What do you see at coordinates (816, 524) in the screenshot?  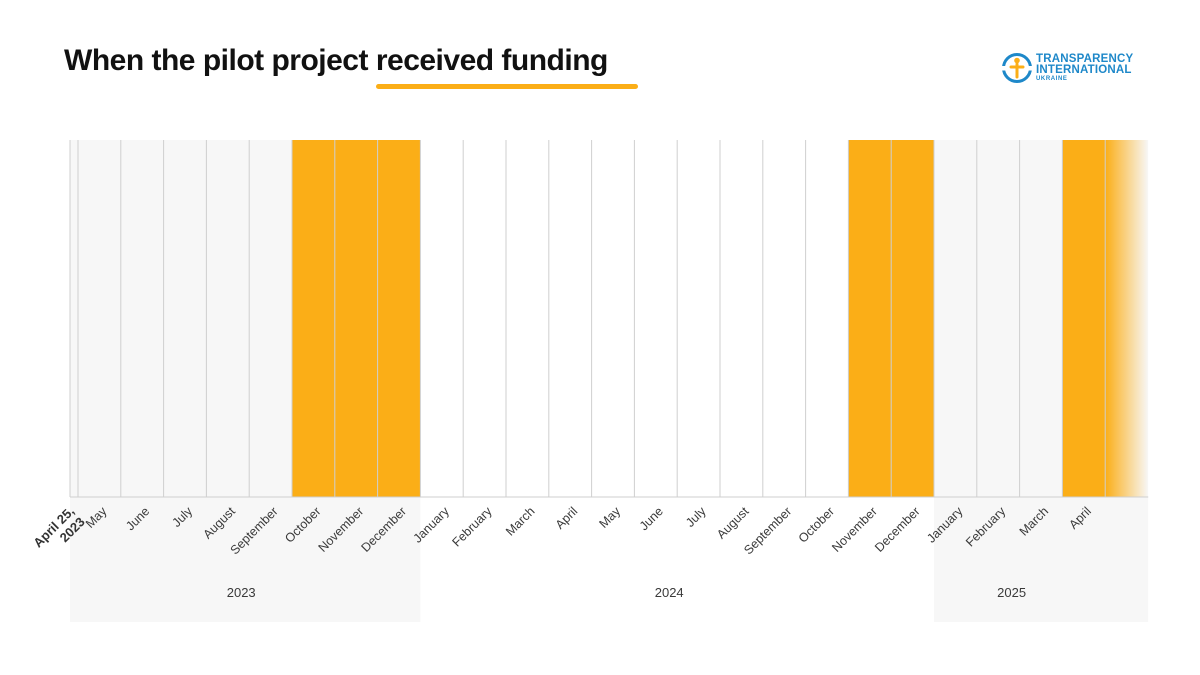 I see `month-label: October` at bounding box center [816, 524].